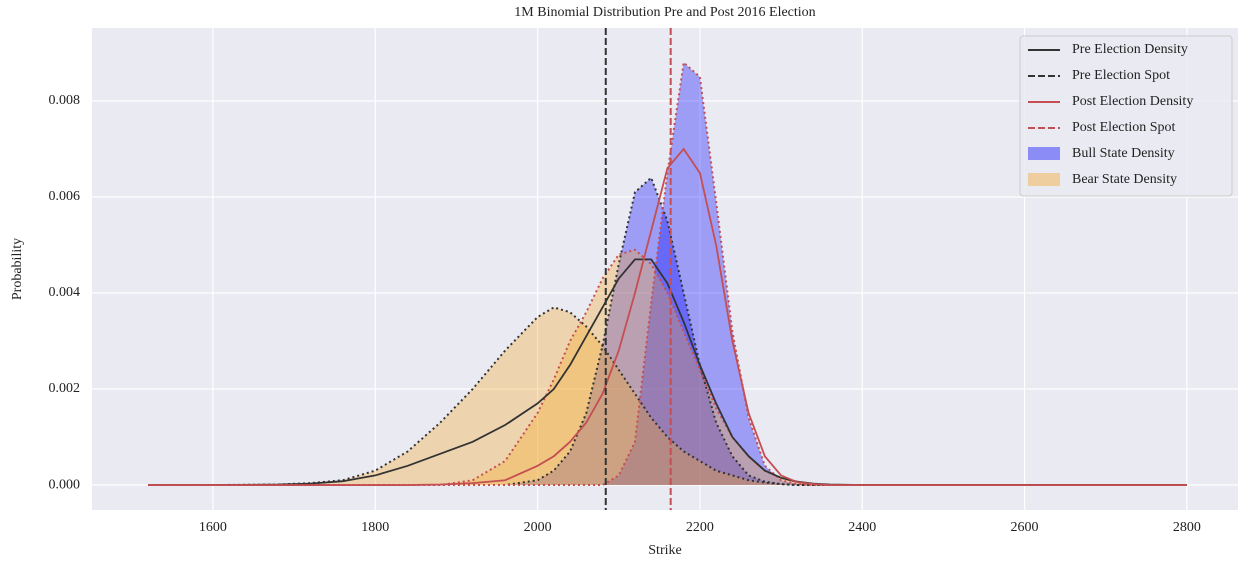  What do you see at coordinates (862, 527) in the screenshot?
I see `x-tick-label: 2400` at bounding box center [862, 527].